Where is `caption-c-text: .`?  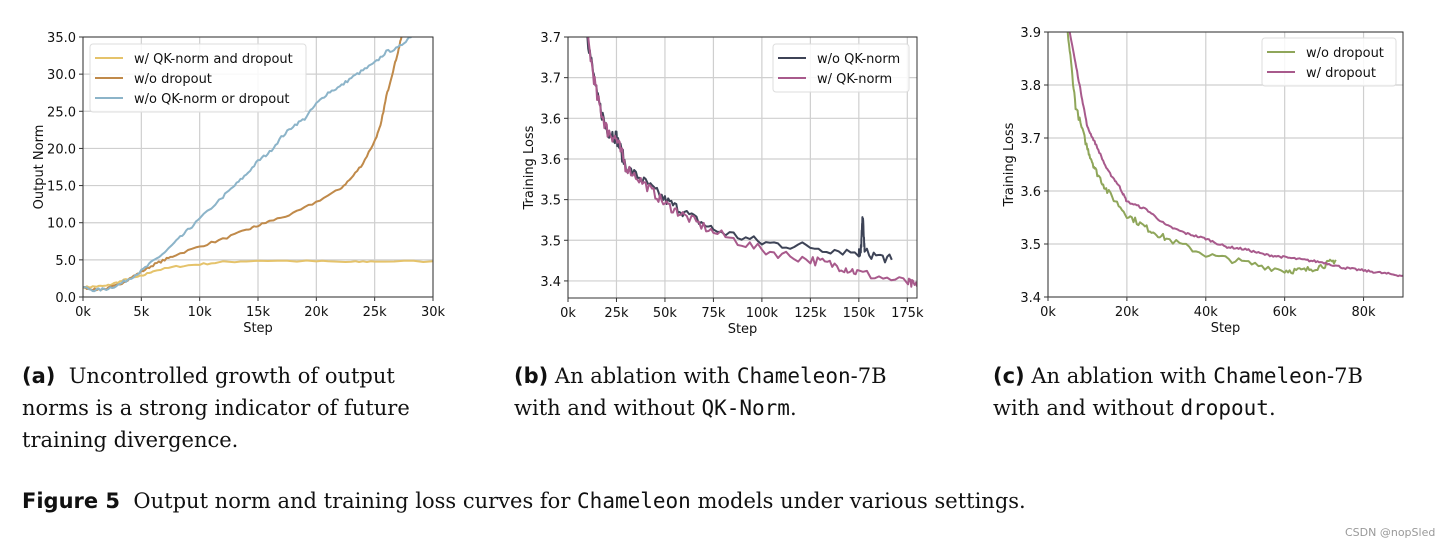
caption-c-text: . is located at coordinates (1272, 408).